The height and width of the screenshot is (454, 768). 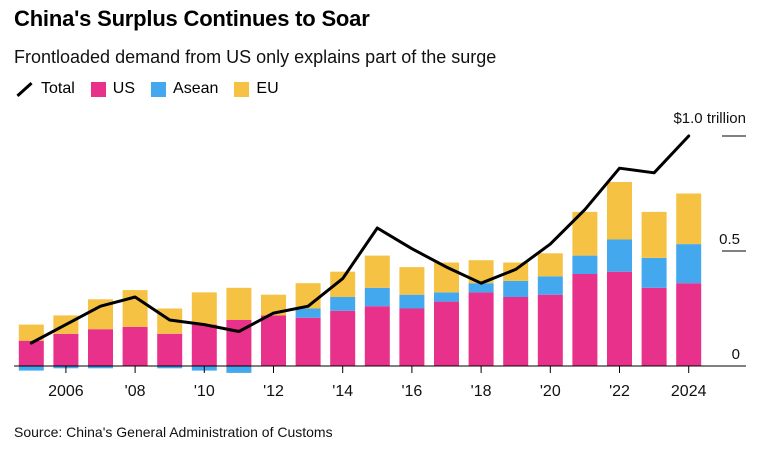 I want to click on bar-us-2009, so click(x=170, y=349).